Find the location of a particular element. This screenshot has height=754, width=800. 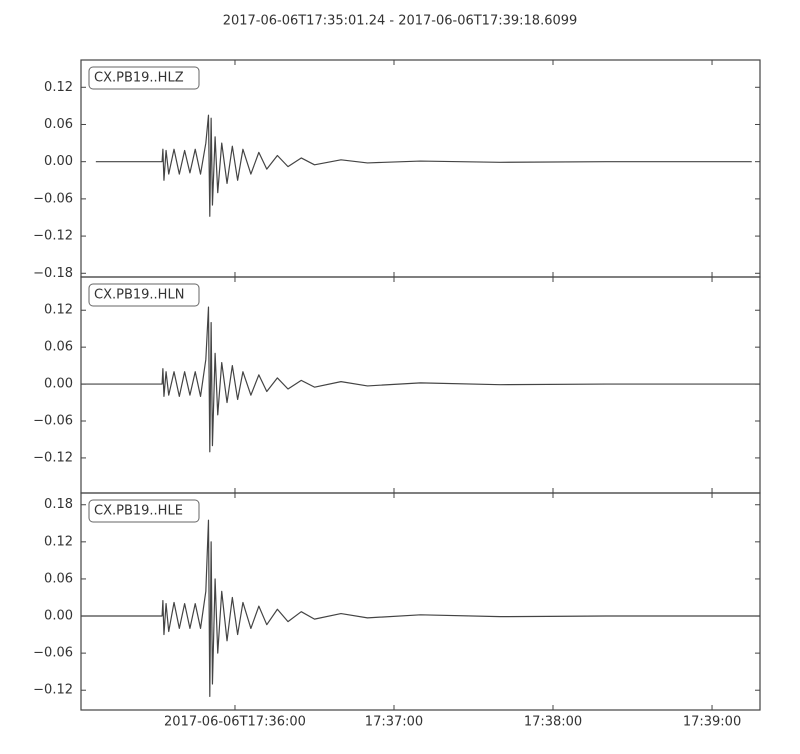

x-tick-label: 2017-06-06T17:36:00 is located at coordinates (235, 722).